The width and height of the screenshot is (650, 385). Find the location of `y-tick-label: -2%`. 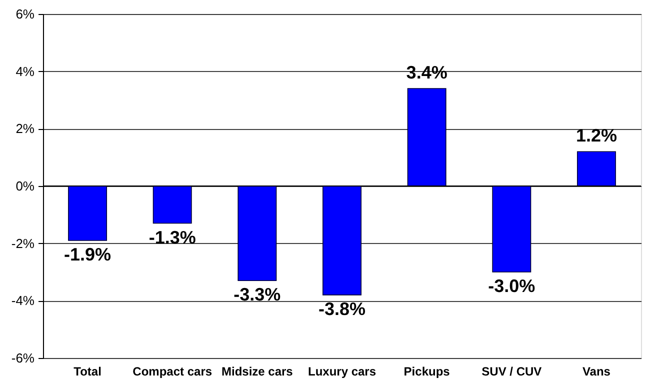

y-tick-label: -2% is located at coordinates (23, 243).